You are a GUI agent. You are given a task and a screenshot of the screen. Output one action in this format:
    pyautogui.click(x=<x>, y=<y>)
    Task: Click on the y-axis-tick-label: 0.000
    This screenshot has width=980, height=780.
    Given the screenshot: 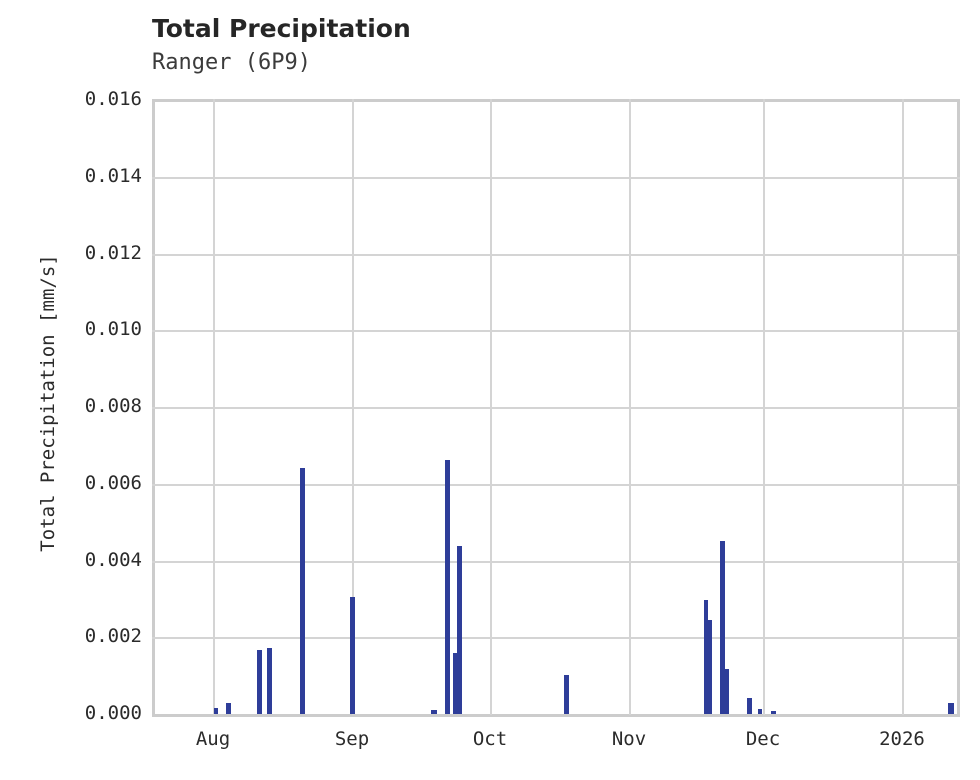 What is the action you would take?
    pyautogui.click(x=113, y=713)
    